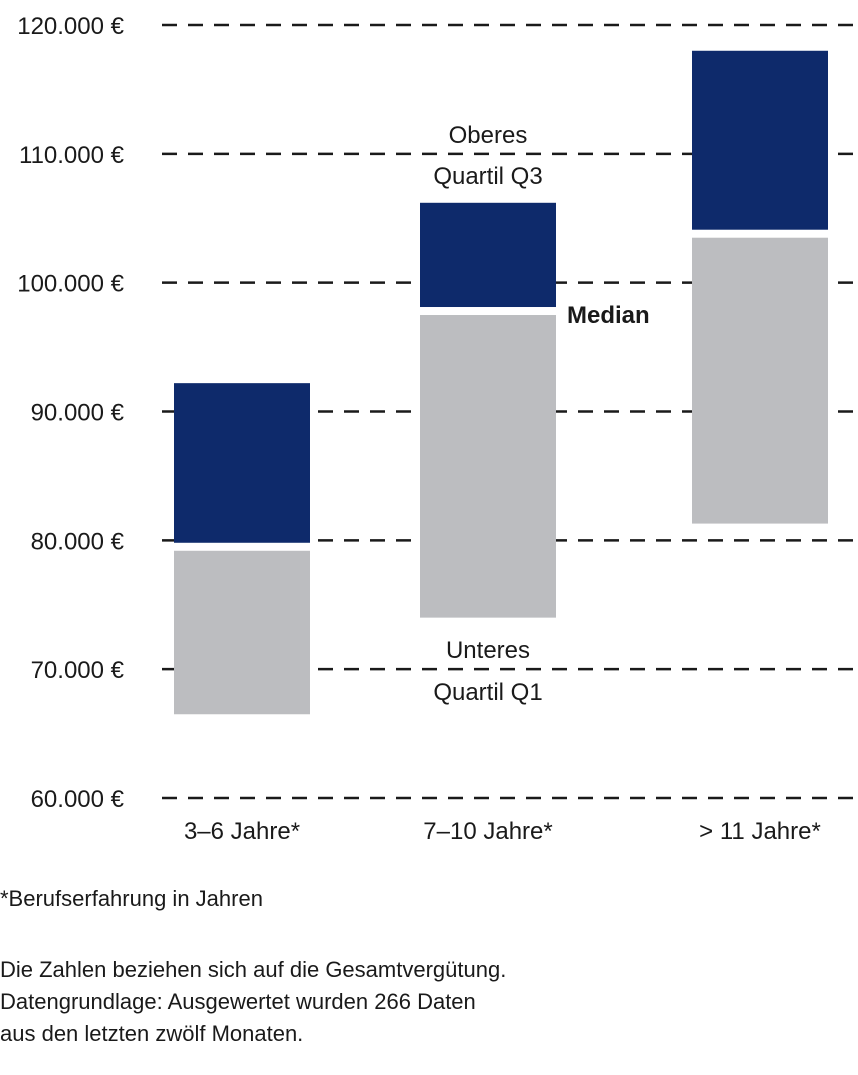 The image size is (858, 1075). I want to click on y-tick-label: 110.000 €, so click(72, 155).